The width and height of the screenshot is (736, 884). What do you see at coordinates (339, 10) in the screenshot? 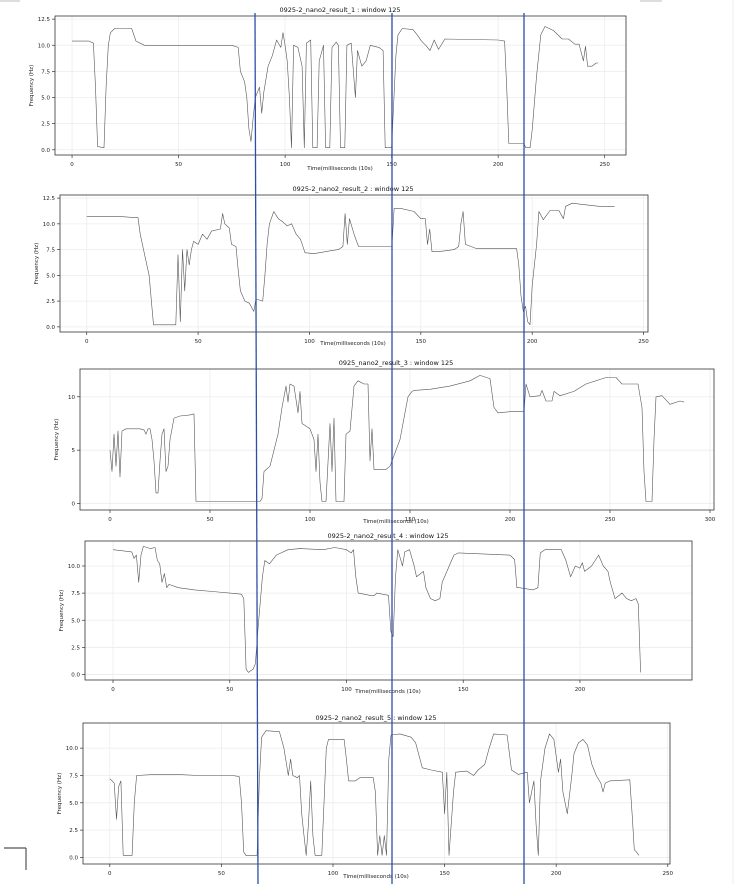
I see `chart-title: 0925-2_nano2_result_1 : window 125` at bounding box center [339, 10].